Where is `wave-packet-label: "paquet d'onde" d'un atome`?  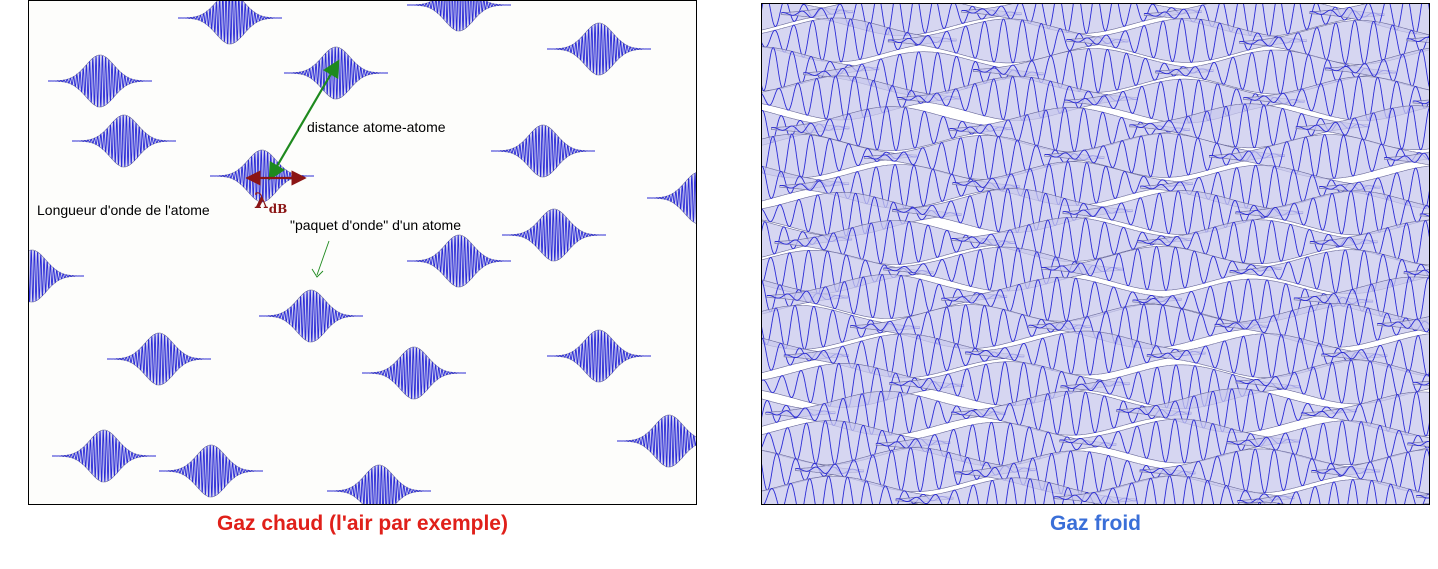
wave-packet-label: "paquet d'onde" d'un atome is located at coordinates (375, 225).